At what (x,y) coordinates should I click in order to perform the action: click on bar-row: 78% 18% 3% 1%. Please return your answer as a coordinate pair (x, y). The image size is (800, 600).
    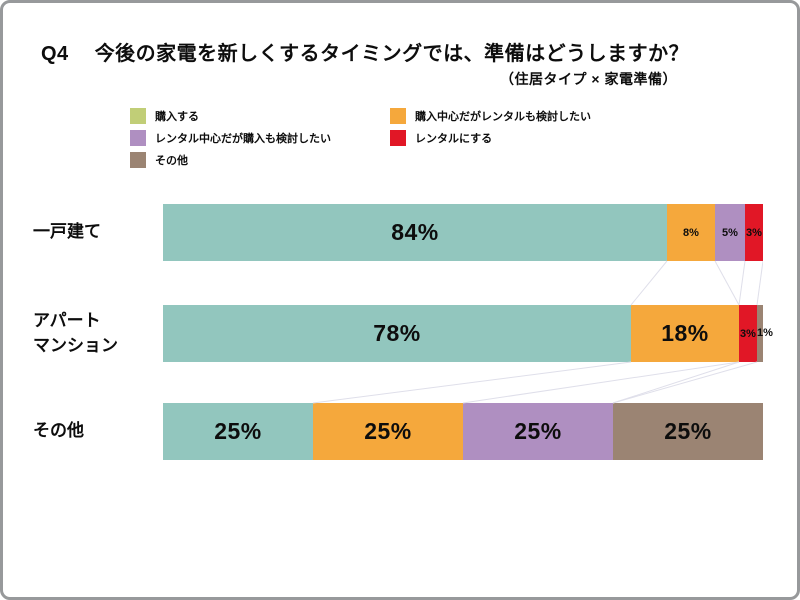
    Looking at the image, I should click on (468, 333).